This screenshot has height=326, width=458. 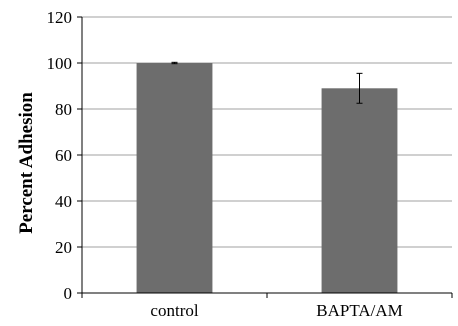 I want to click on y-tick-label: 60, so click(x=63, y=155).